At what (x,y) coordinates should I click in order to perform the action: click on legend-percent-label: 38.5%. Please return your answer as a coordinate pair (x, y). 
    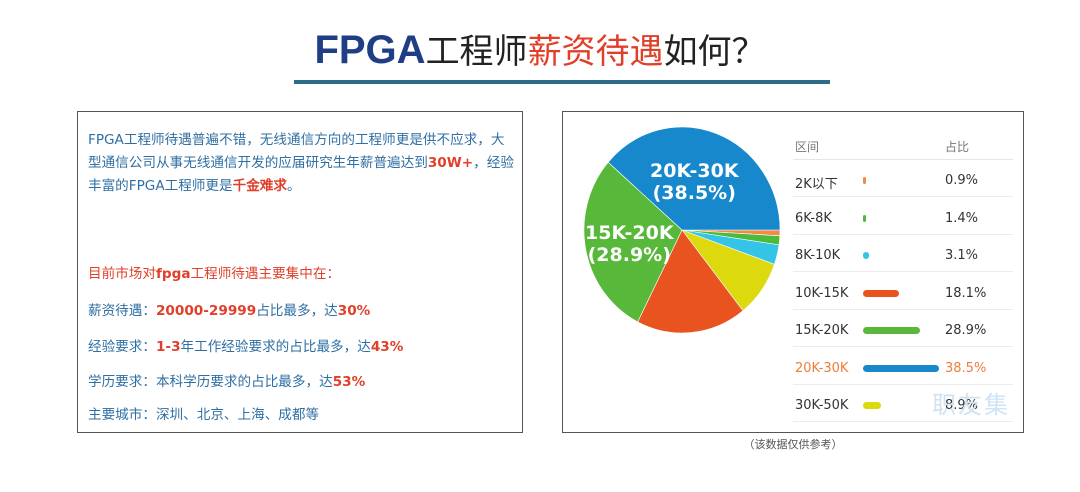
    Looking at the image, I should click on (966, 368).